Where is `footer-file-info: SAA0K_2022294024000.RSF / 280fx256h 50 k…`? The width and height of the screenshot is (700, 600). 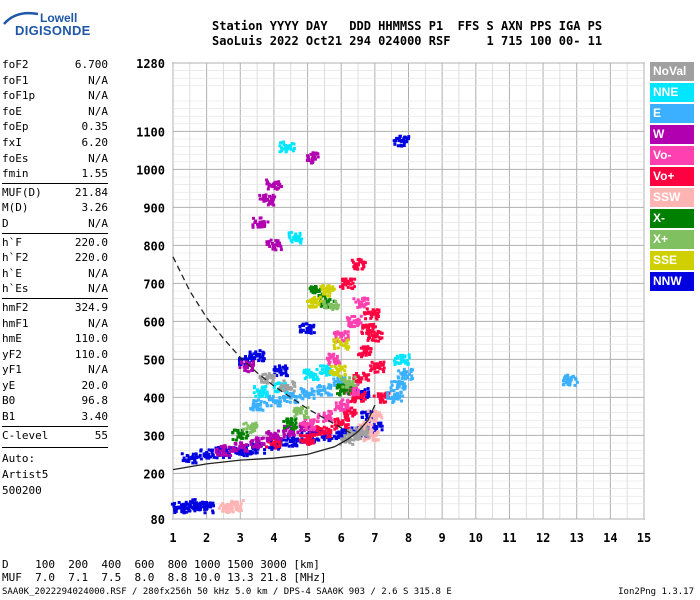
footer-file-info: SAA0K_2022294024000.RSF / 280fx256h 50 k… is located at coordinates (227, 592).